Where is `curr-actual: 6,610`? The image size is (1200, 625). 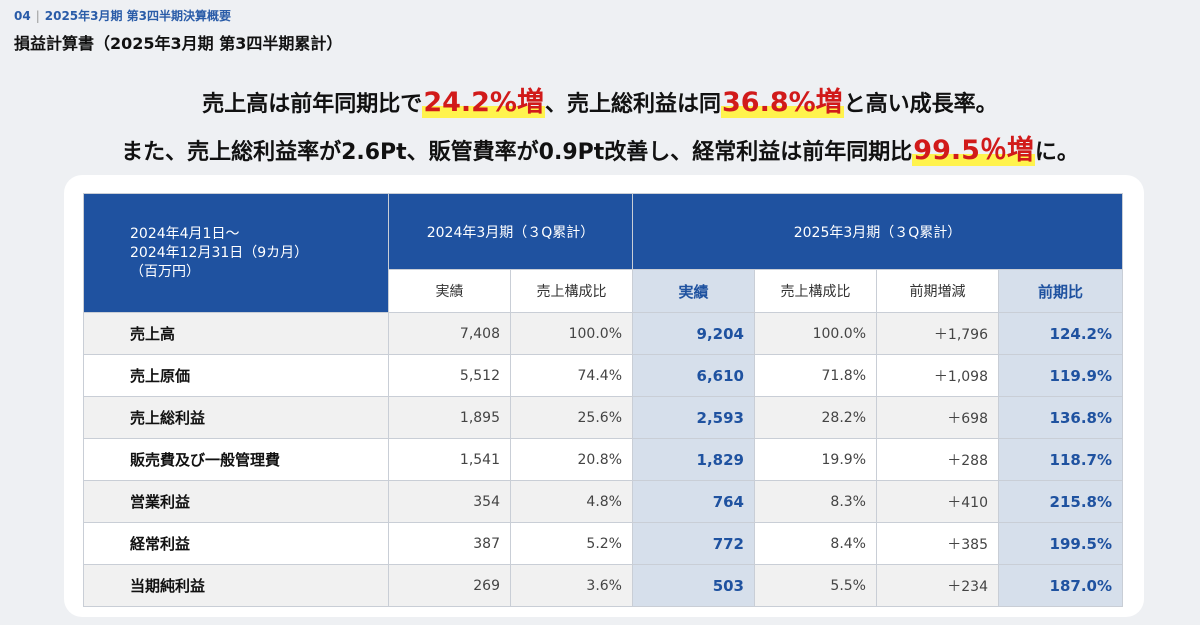 curr-actual: 6,610 is located at coordinates (693, 375).